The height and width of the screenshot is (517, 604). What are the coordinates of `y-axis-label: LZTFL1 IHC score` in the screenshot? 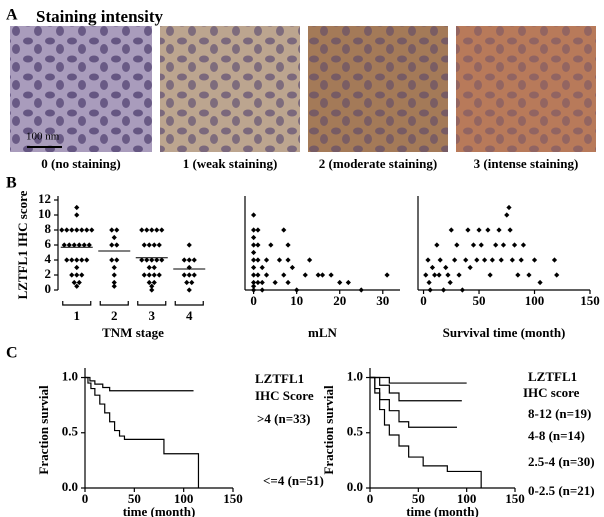 It's located at (22, 244).